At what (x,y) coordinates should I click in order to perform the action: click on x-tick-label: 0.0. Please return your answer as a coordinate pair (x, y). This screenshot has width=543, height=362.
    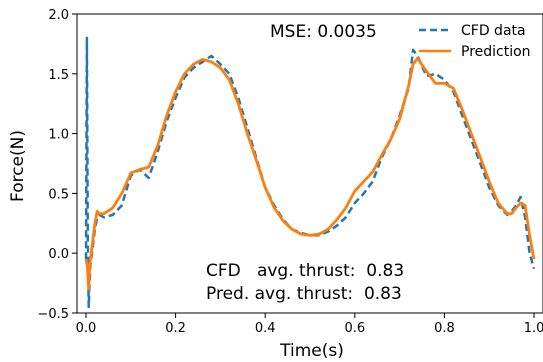
    Looking at the image, I should click on (86, 328).